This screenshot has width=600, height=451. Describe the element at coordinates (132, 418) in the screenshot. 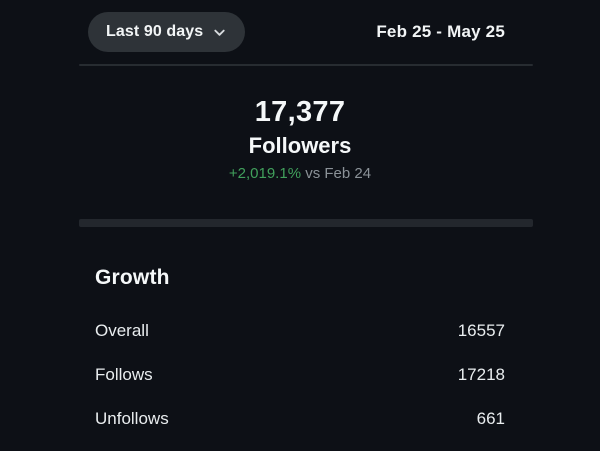

I see `growth-row-label: Unfollows` at that location.